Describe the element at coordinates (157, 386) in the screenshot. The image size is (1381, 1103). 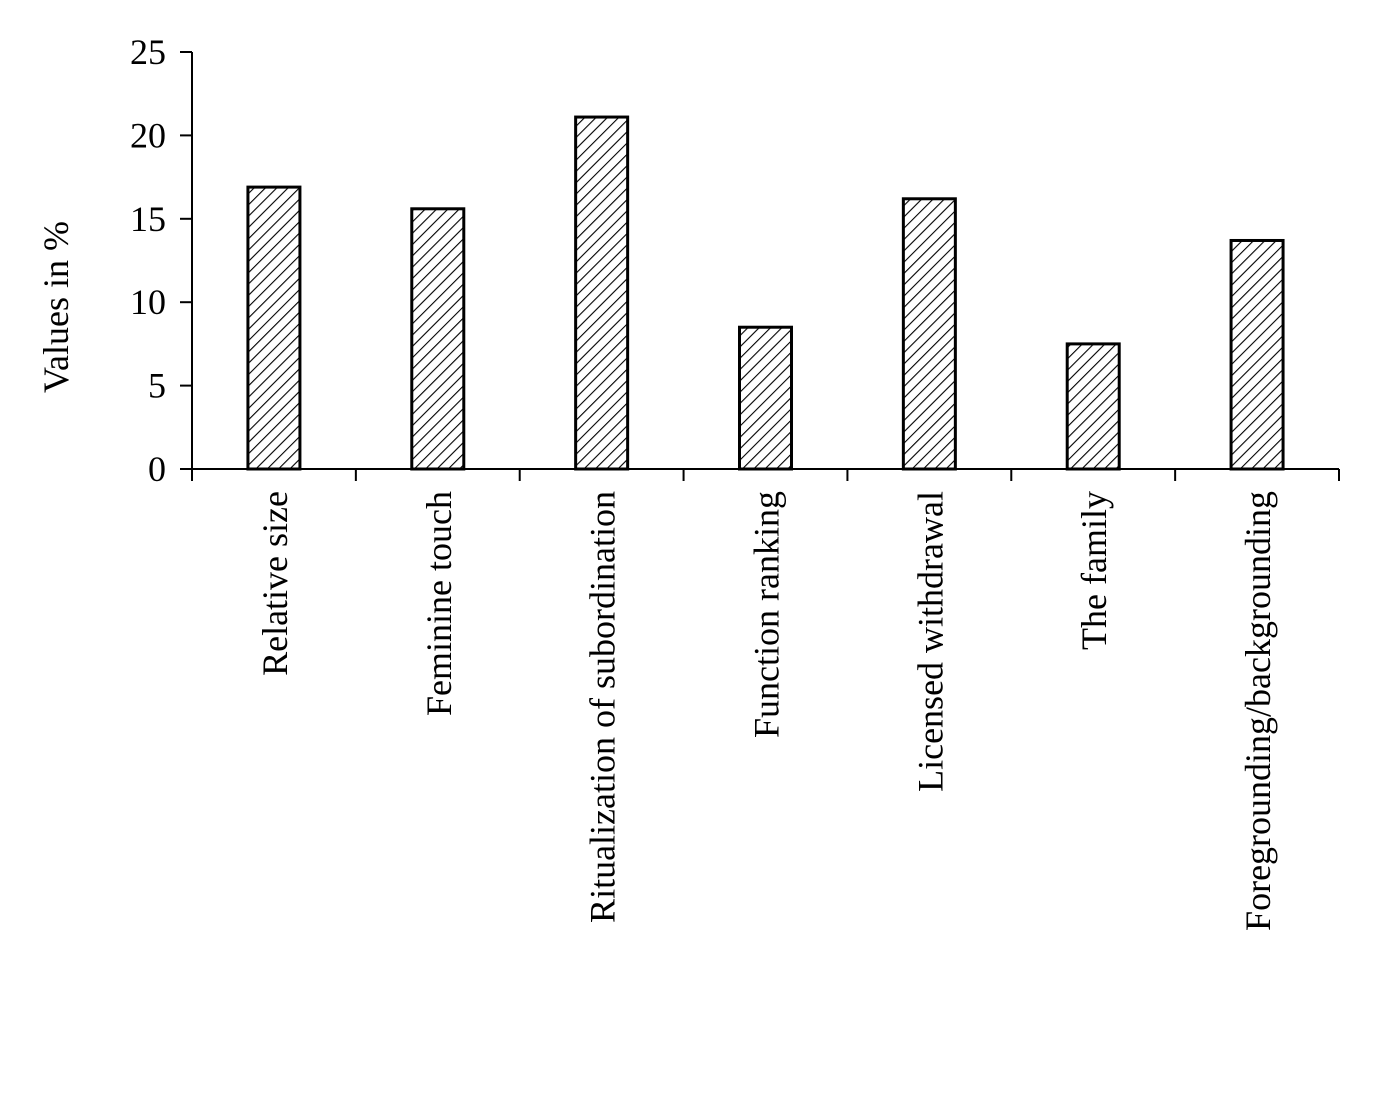
I see `y-tick-label: 5` at that location.